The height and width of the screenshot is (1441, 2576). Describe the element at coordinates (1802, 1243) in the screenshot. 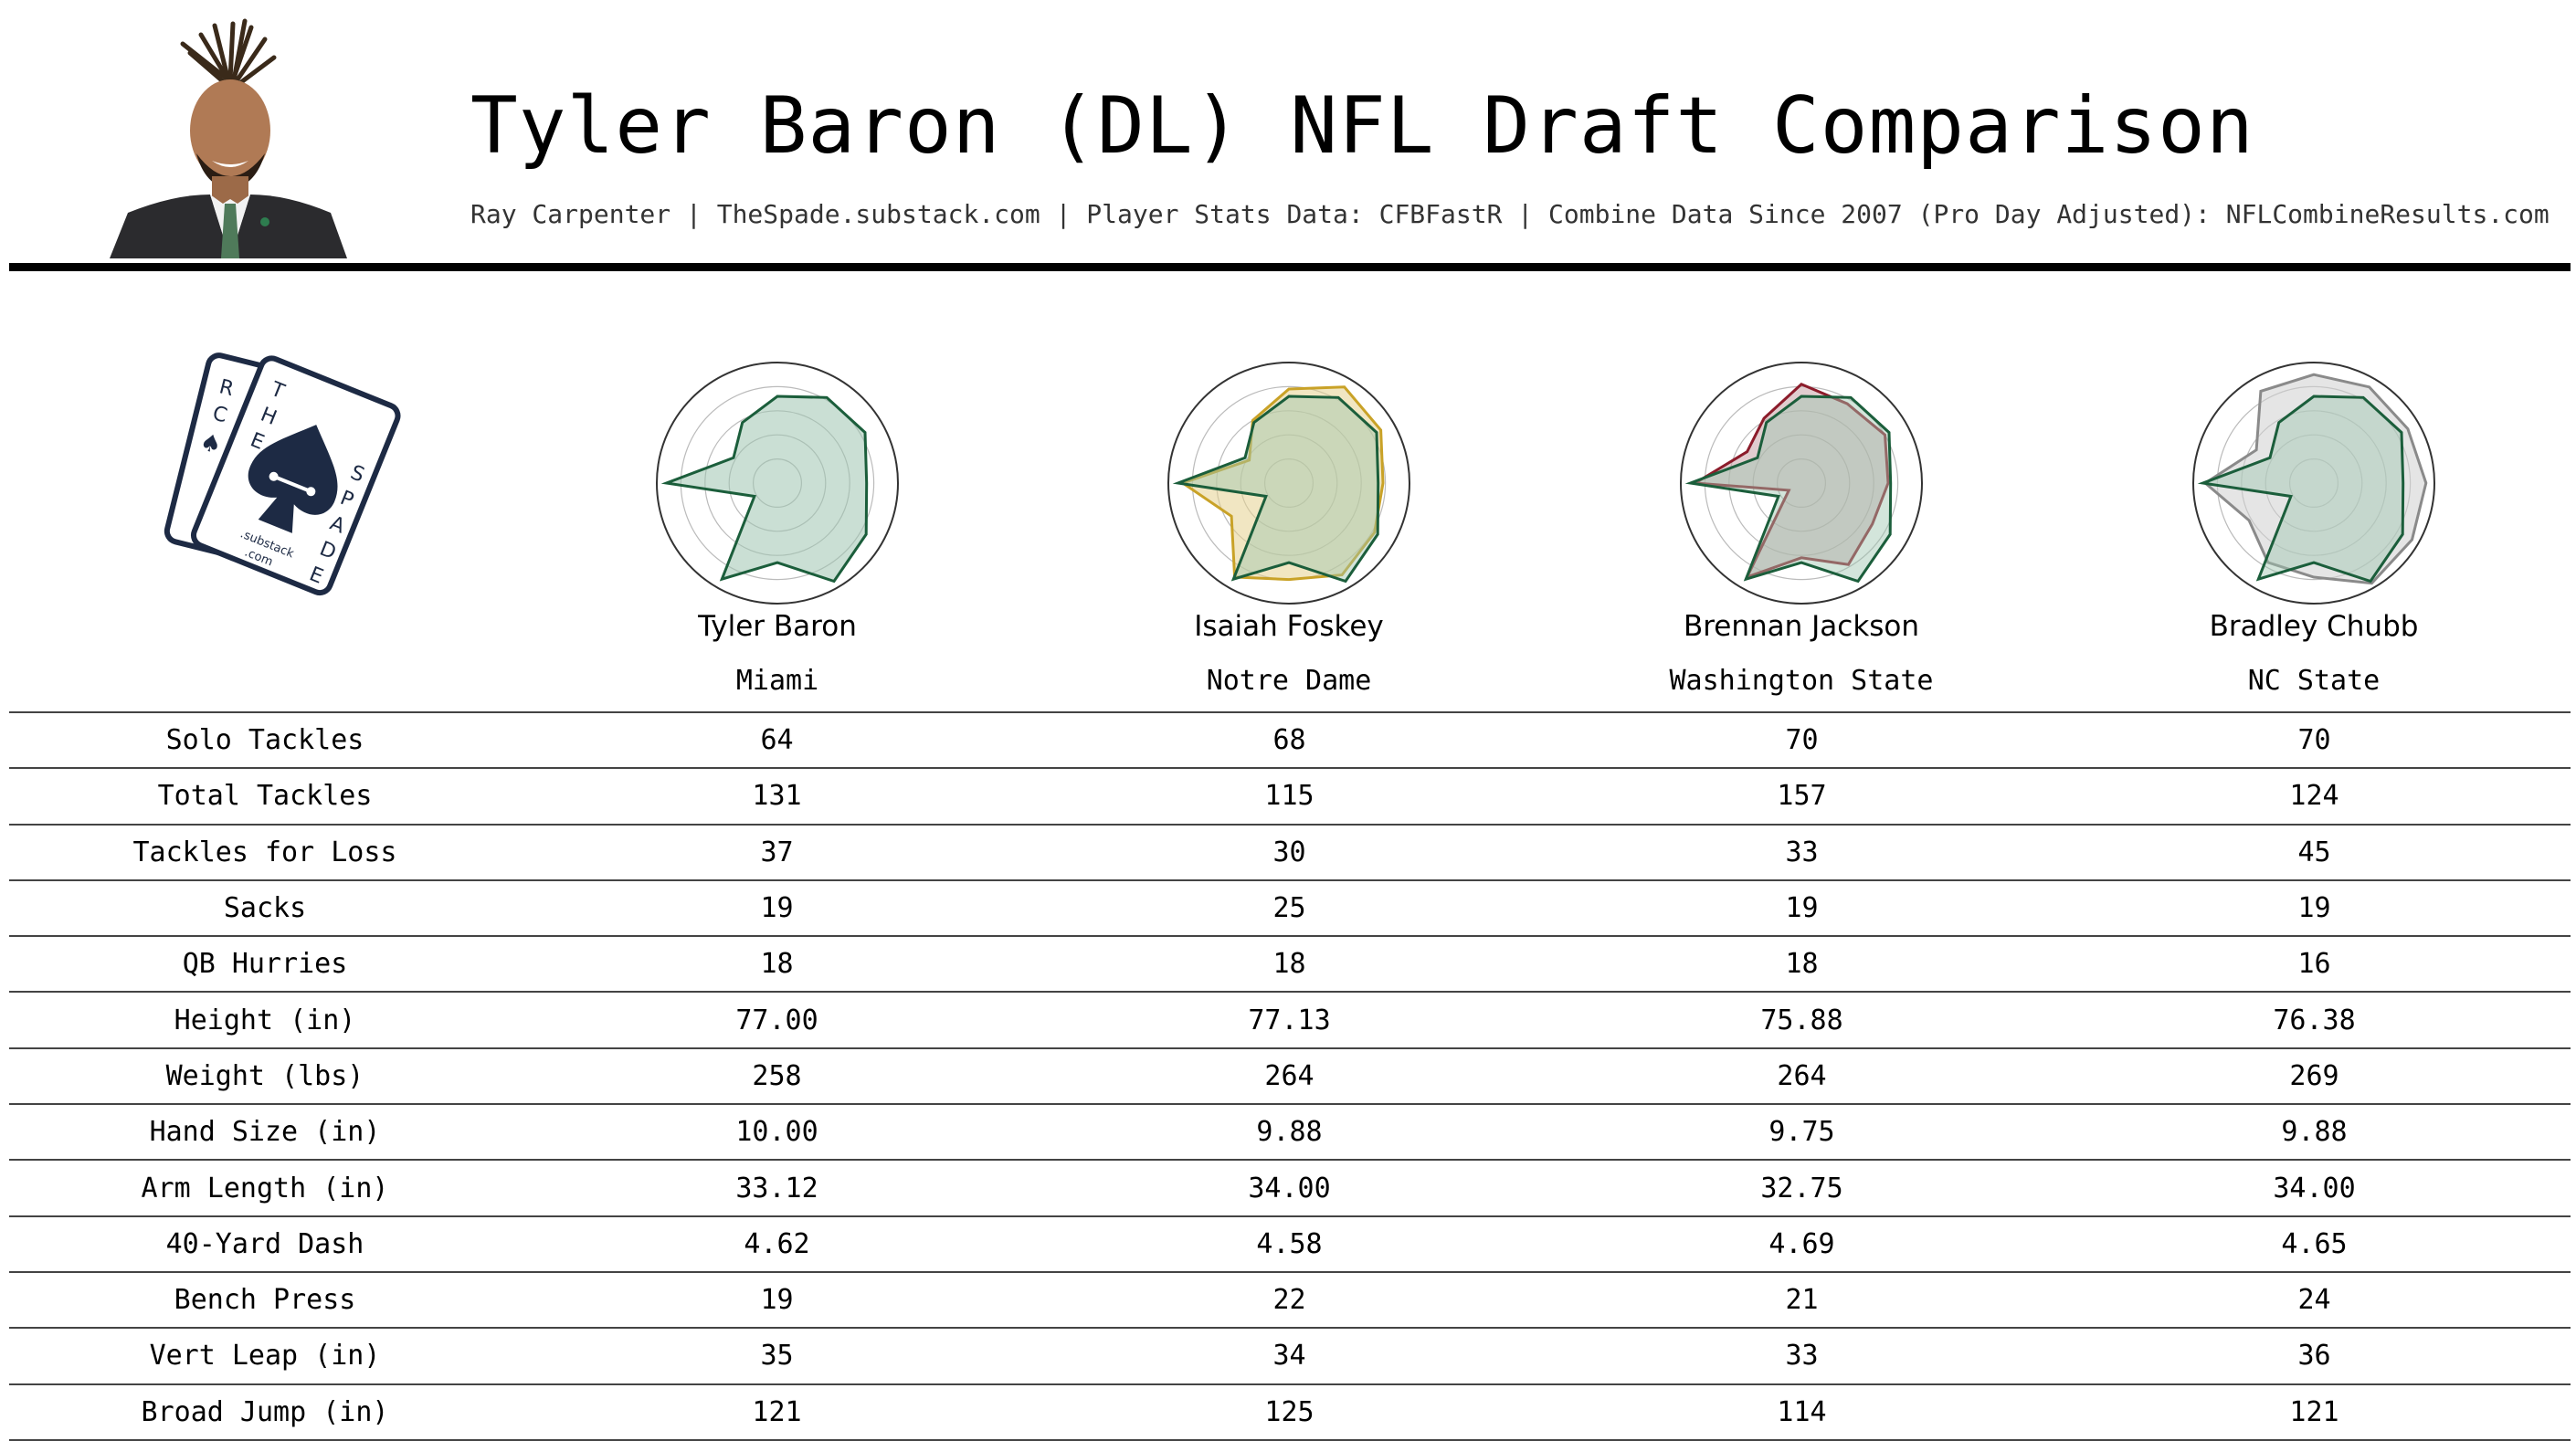

I see `stat-value: 4.69` at that location.